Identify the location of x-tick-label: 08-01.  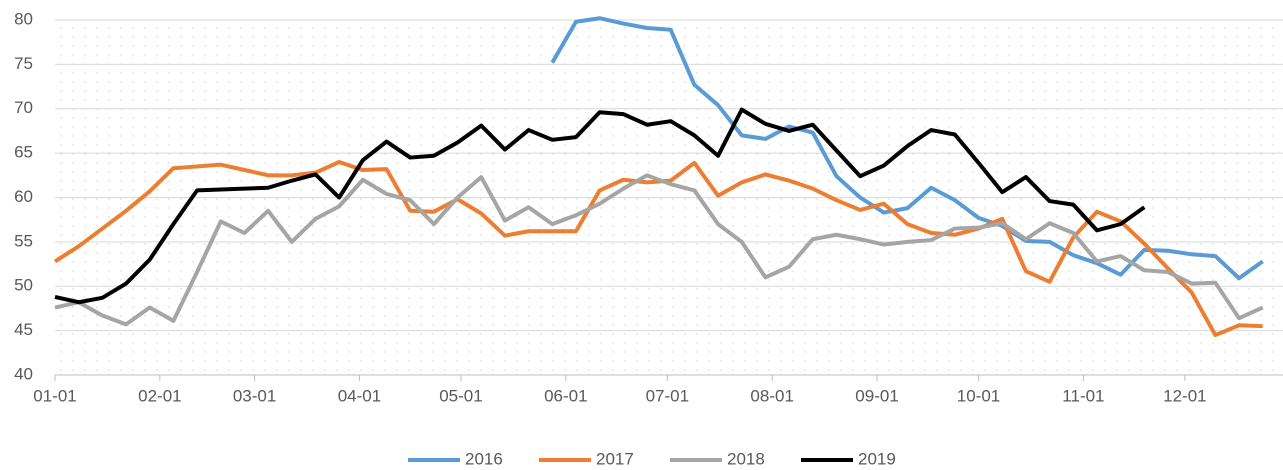
(771, 395).